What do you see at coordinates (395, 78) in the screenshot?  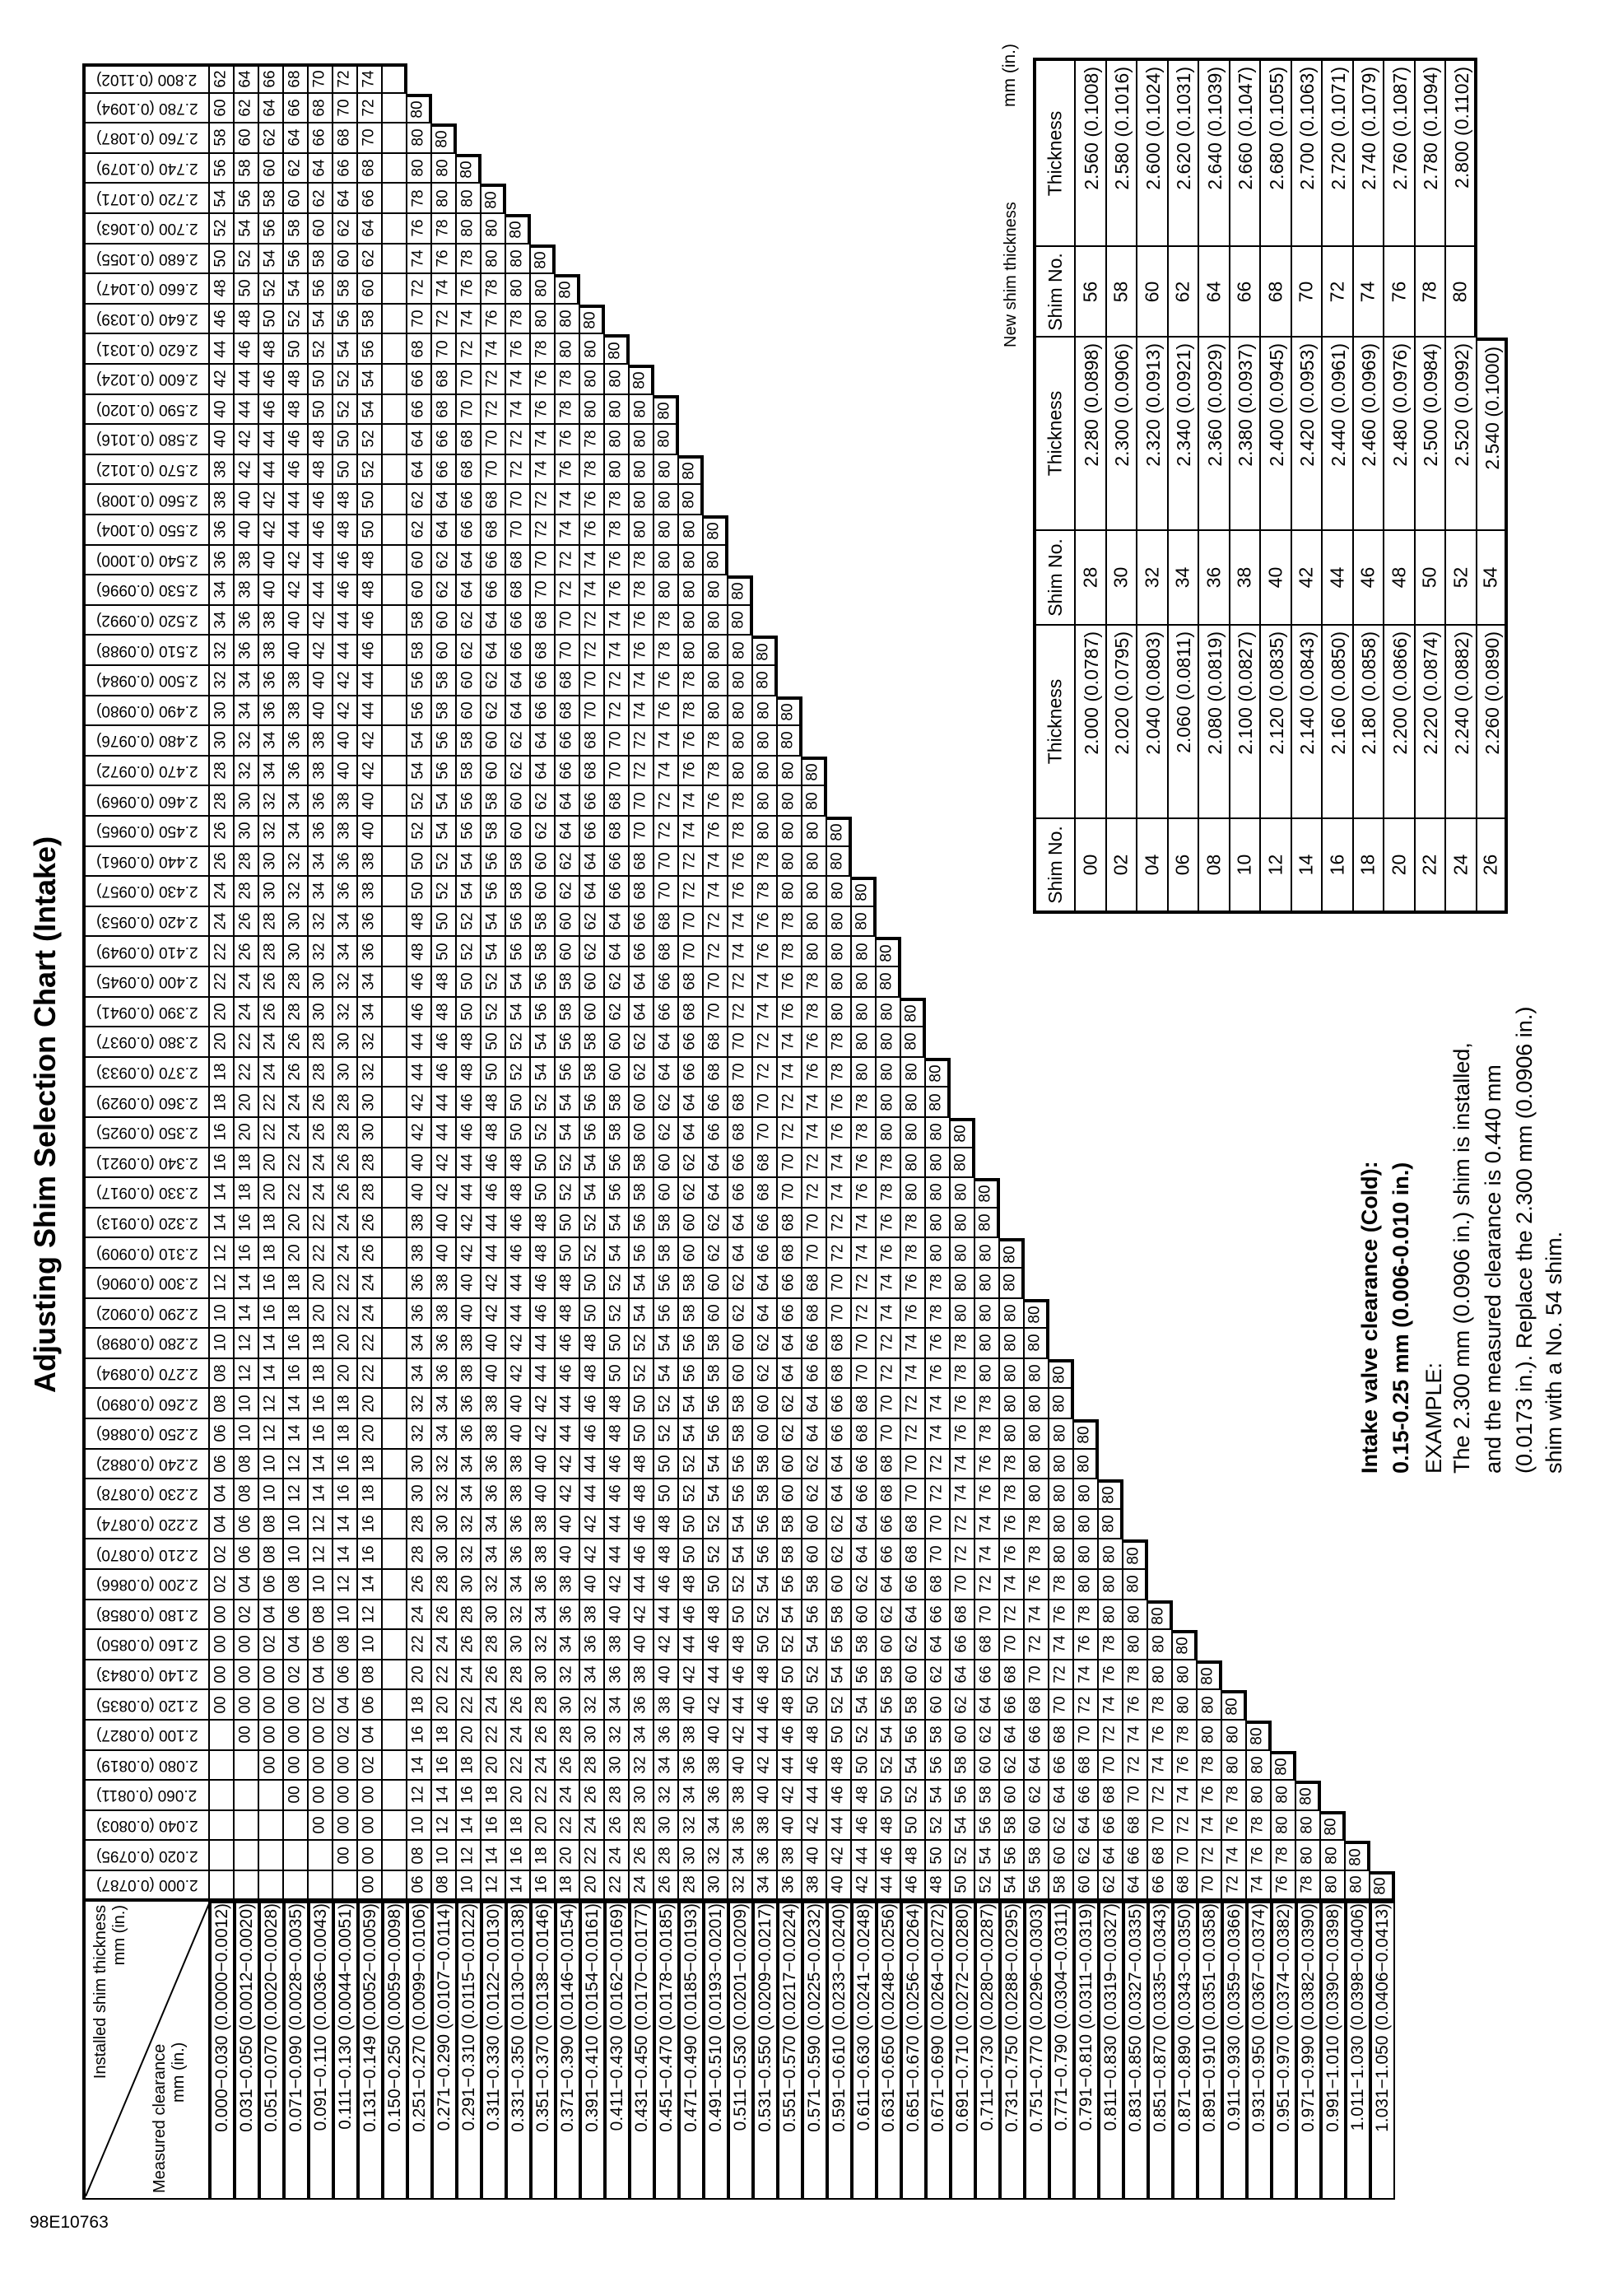 I see `matrix-cell` at bounding box center [395, 78].